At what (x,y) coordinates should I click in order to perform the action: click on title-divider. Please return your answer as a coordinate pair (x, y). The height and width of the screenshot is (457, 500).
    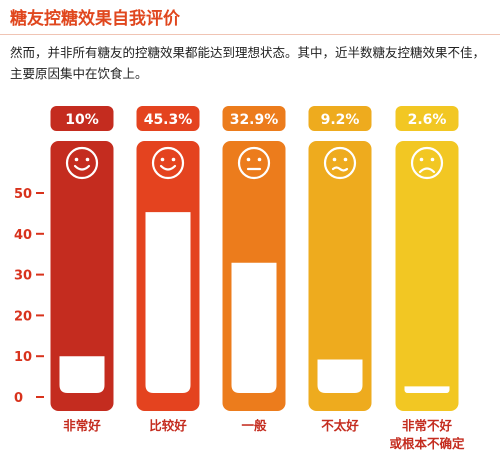
    Looking at the image, I should click on (250, 34).